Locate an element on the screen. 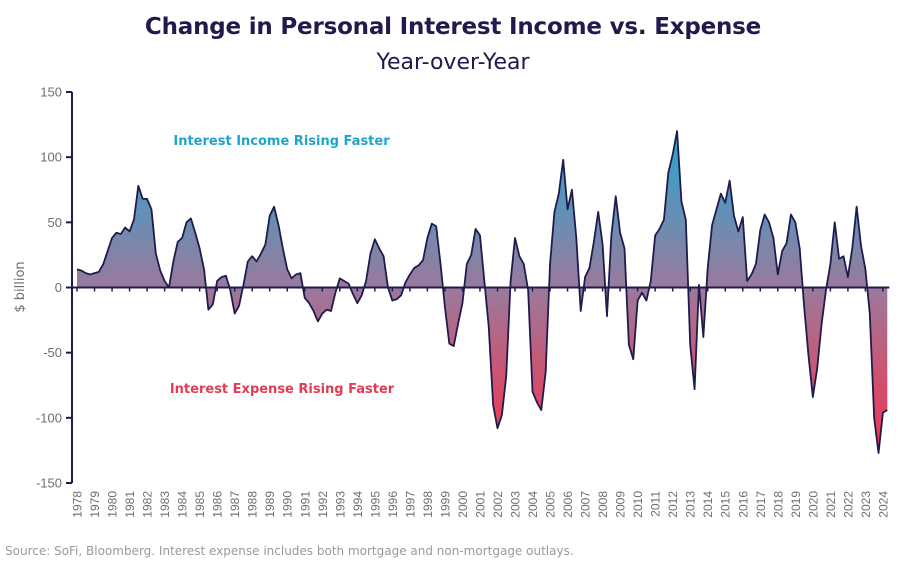 The width and height of the screenshot is (906, 565). x-tick-label: 2000 is located at coordinates (463, 504).